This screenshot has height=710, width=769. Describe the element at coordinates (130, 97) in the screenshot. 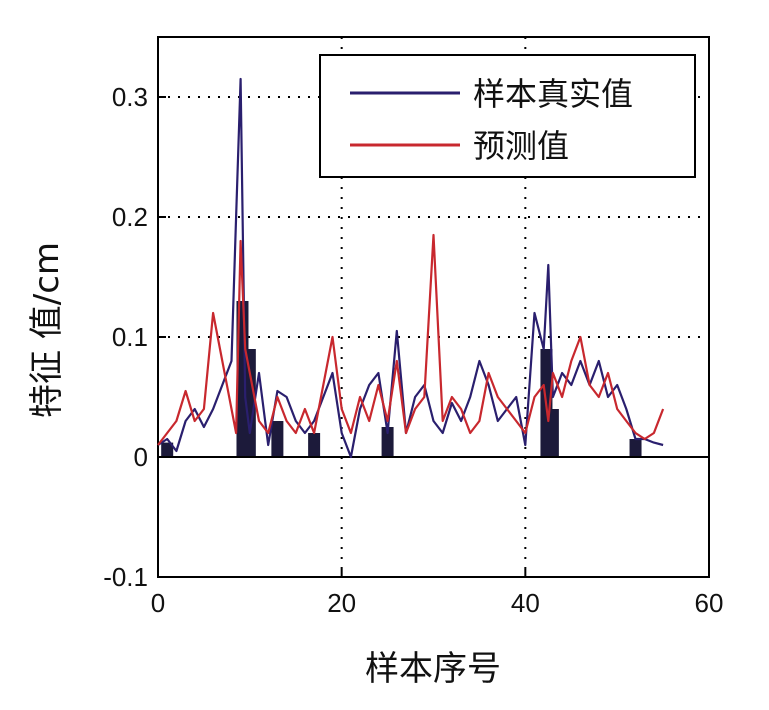

I see `y-tick-label-4: 0.3` at that location.